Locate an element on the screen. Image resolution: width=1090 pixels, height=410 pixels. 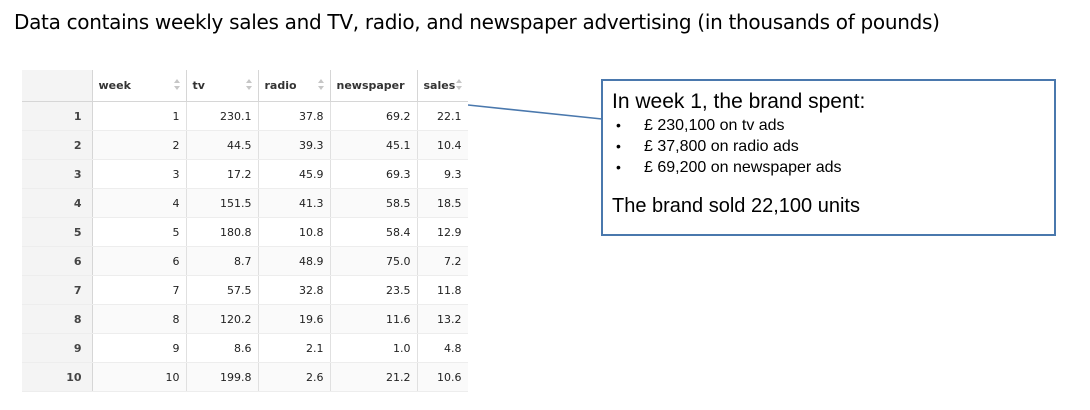
table-row: 8 8 120.2 19.6 11.6 13.2 is located at coordinates (245, 319).